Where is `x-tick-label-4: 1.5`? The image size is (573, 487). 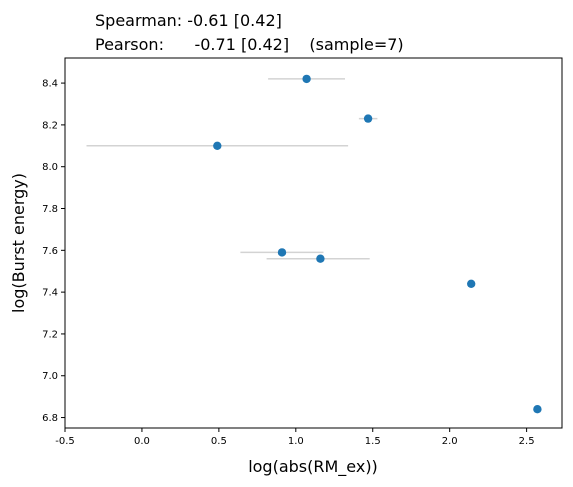
x-tick-label-4: 1.5 is located at coordinates (373, 441).